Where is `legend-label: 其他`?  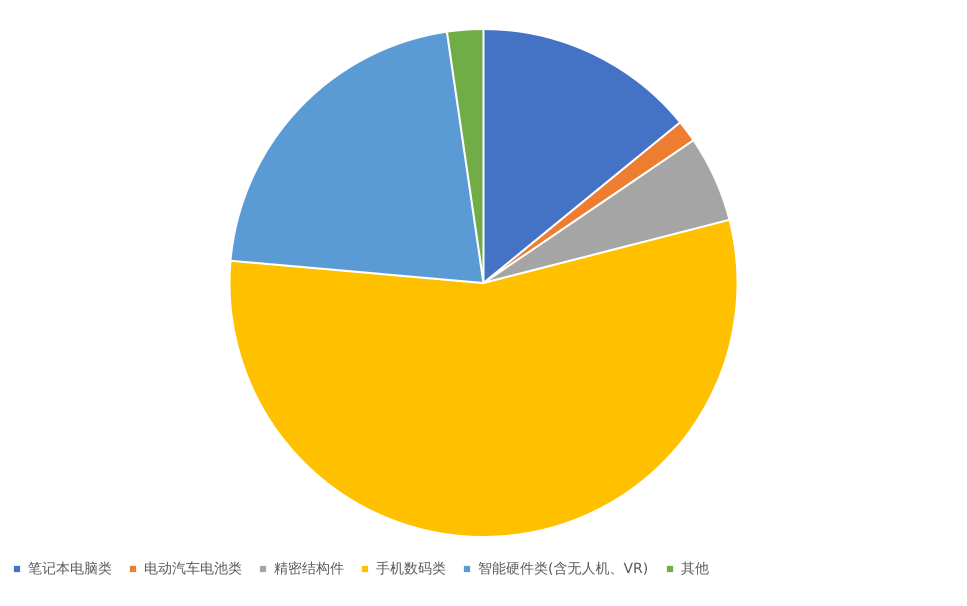
legend-label: 其他 is located at coordinates (695, 569).